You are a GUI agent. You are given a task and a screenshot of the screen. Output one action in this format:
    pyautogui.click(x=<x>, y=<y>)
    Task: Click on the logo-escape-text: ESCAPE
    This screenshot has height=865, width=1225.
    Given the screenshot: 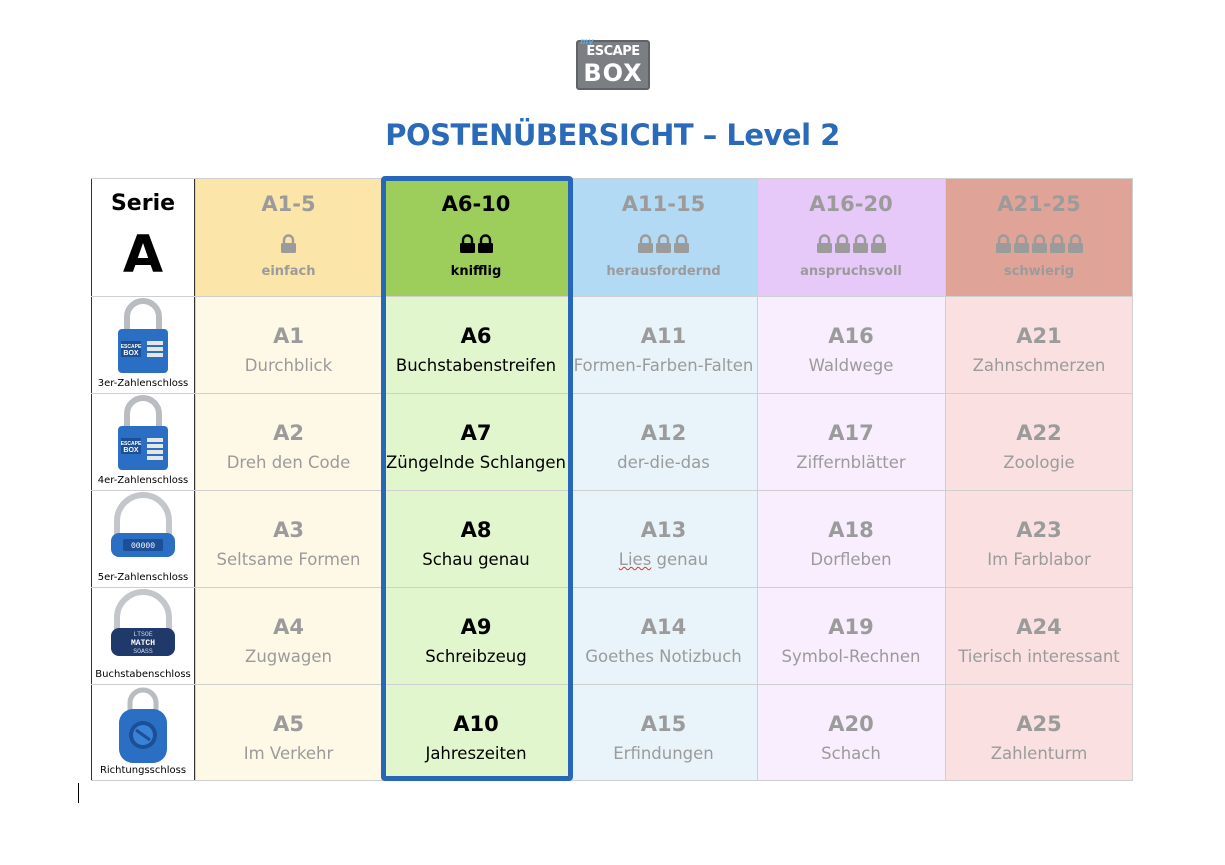 What is the action you would take?
    pyautogui.click(x=613, y=51)
    